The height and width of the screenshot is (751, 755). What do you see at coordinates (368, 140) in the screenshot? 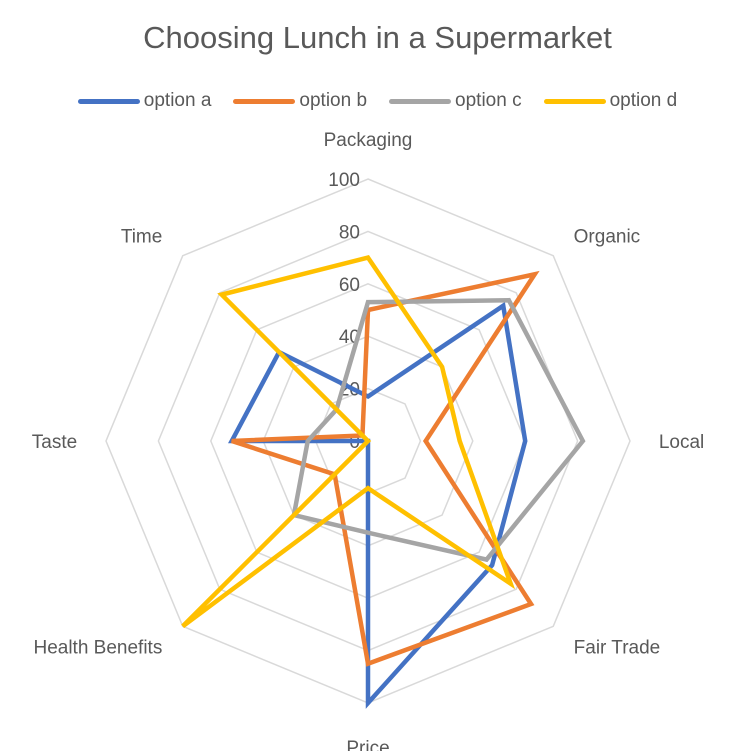
I see `category-label: Packaging` at bounding box center [368, 140].